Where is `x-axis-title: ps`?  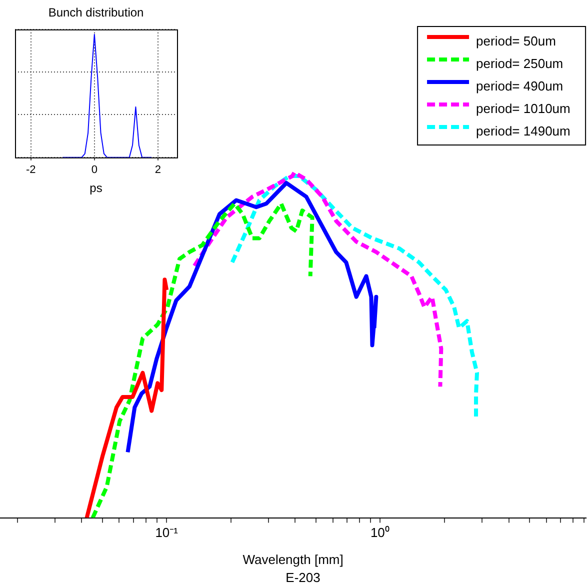 x-axis-title: ps is located at coordinates (96, 188).